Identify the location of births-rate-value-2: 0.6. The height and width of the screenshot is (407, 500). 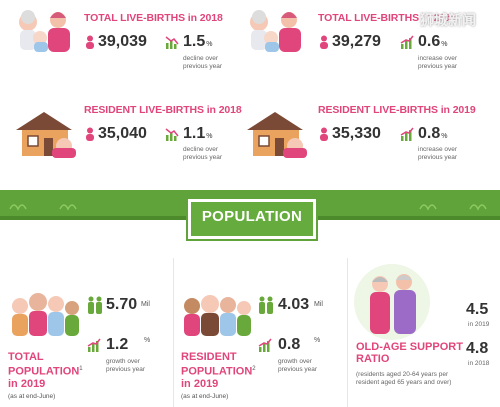
(429, 41).